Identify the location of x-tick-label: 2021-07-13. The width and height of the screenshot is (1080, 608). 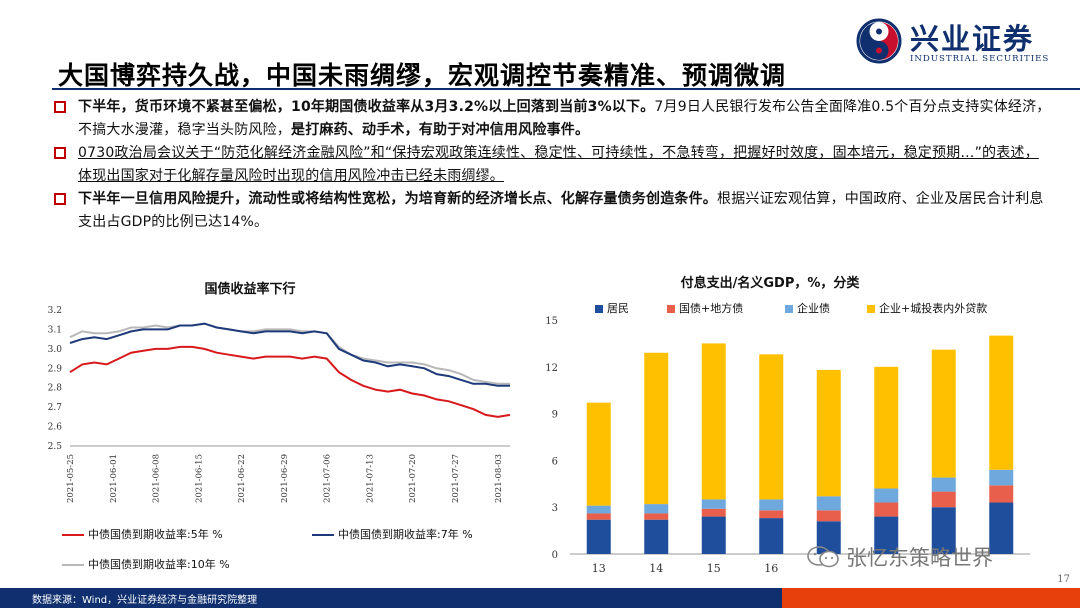
(370, 478).